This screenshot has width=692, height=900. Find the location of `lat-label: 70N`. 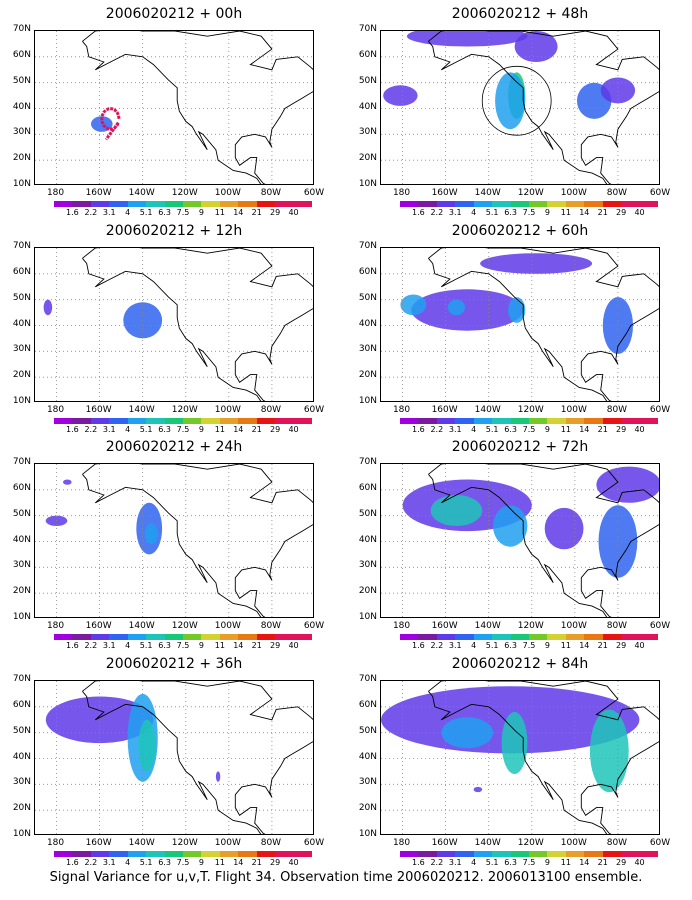

lat-label: 70N is located at coordinates (21, 679).